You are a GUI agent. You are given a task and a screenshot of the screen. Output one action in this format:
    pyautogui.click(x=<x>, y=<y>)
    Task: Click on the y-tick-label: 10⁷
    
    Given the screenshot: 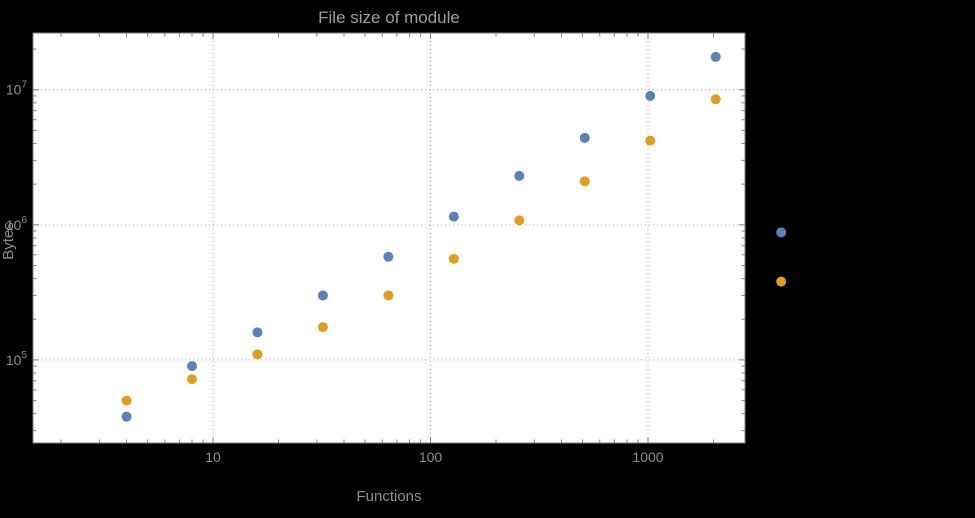 What is the action you would take?
    pyautogui.click(x=17, y=89)
    